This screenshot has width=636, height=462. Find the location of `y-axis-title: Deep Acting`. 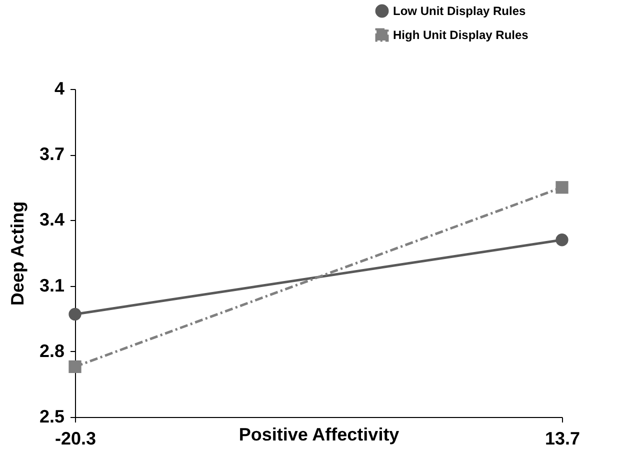

y-axis-title: Deep Acting is located at coordinates (17, 253).